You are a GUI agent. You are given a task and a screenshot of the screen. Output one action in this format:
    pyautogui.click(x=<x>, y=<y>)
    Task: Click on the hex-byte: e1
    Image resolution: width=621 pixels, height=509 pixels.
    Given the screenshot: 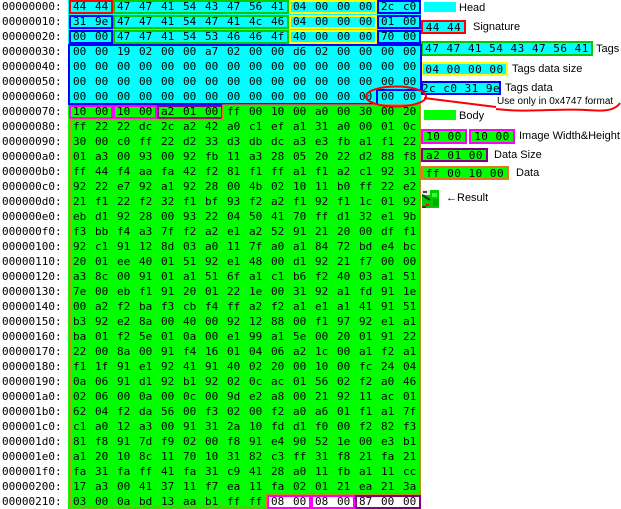 What is the action you would take?
    pyautogui.click(x=322, y=306)
    